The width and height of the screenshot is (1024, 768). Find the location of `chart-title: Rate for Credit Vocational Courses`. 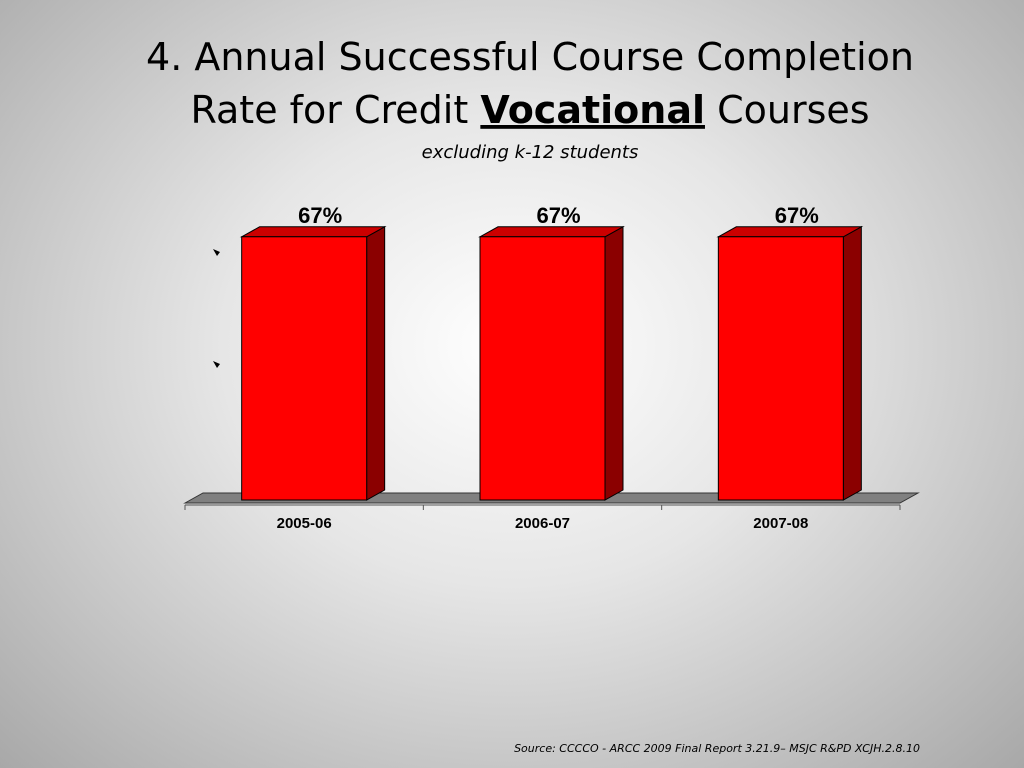

chart-title: Rate for Credit Vocational Courses is located at coordinates (529, 110).